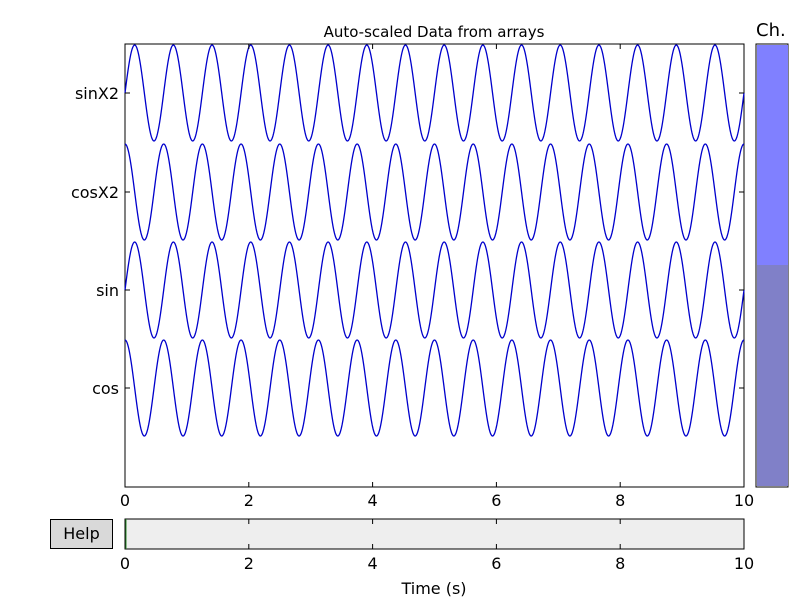  What do you see at coordinates (434, 32) in the screenshot?
I see `chart-title: Auto-scaled Data from arrays` at bounding box center [434, 32].